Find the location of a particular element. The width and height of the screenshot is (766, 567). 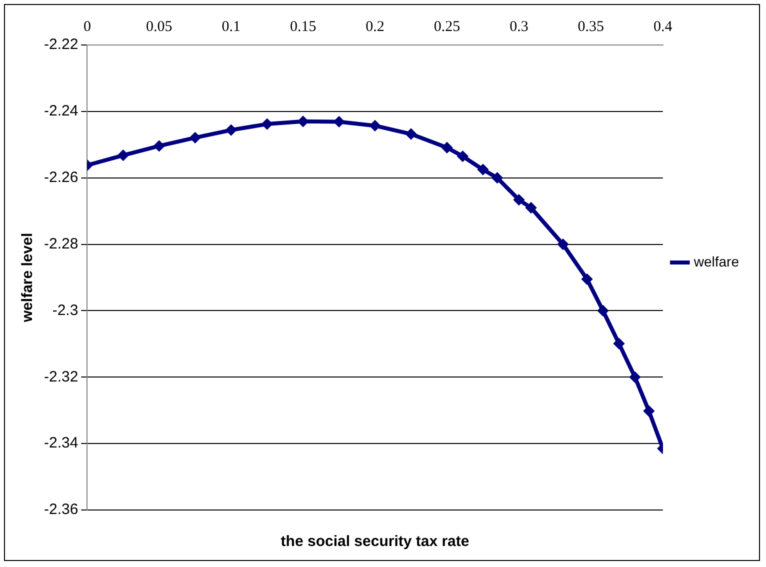

x-tick-label: 0.35 is located at coordinates (591, 26).